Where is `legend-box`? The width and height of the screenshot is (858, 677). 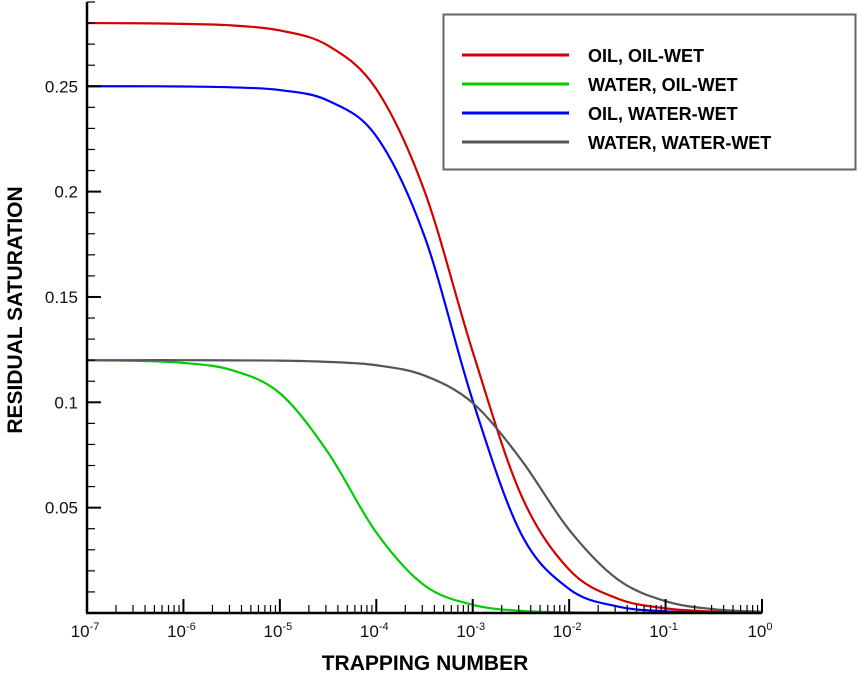 legend-box is located at coordinates (649, 92).